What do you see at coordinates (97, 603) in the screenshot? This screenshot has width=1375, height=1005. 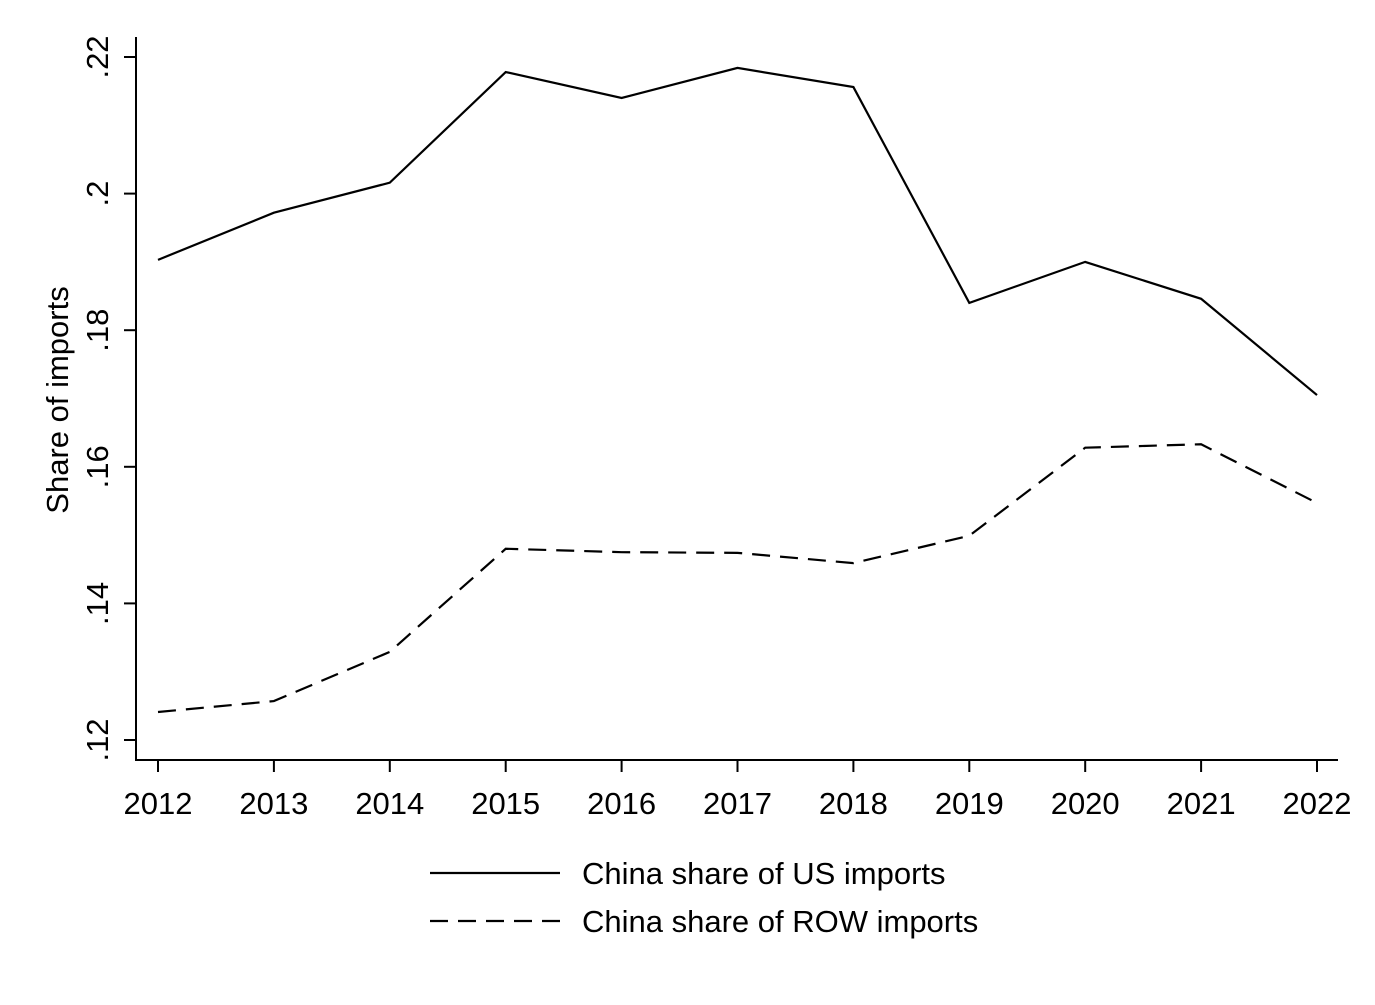 I see `y-tick-label: .14` at bounding box center [97, 603].